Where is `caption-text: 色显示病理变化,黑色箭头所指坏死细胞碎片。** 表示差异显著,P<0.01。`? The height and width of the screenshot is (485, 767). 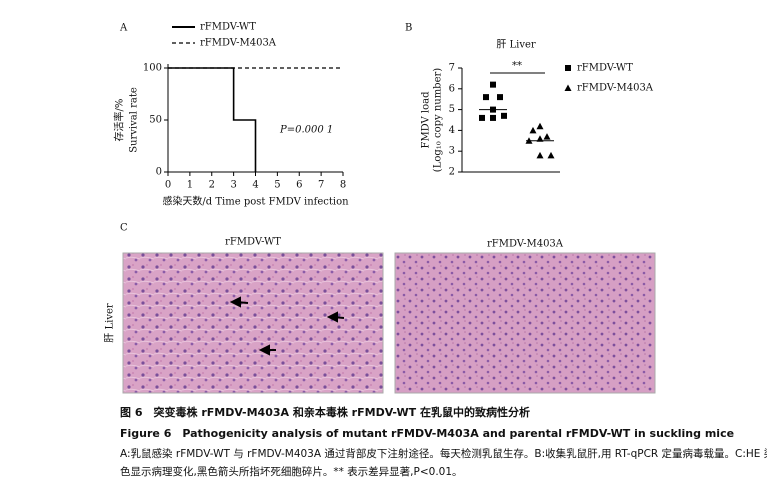 caption-text: 色显示病理变化,黑色箭头所指坏死细胞碎片。** 表示差异显著,P<0.01。 is located at coordinates (291, 471).